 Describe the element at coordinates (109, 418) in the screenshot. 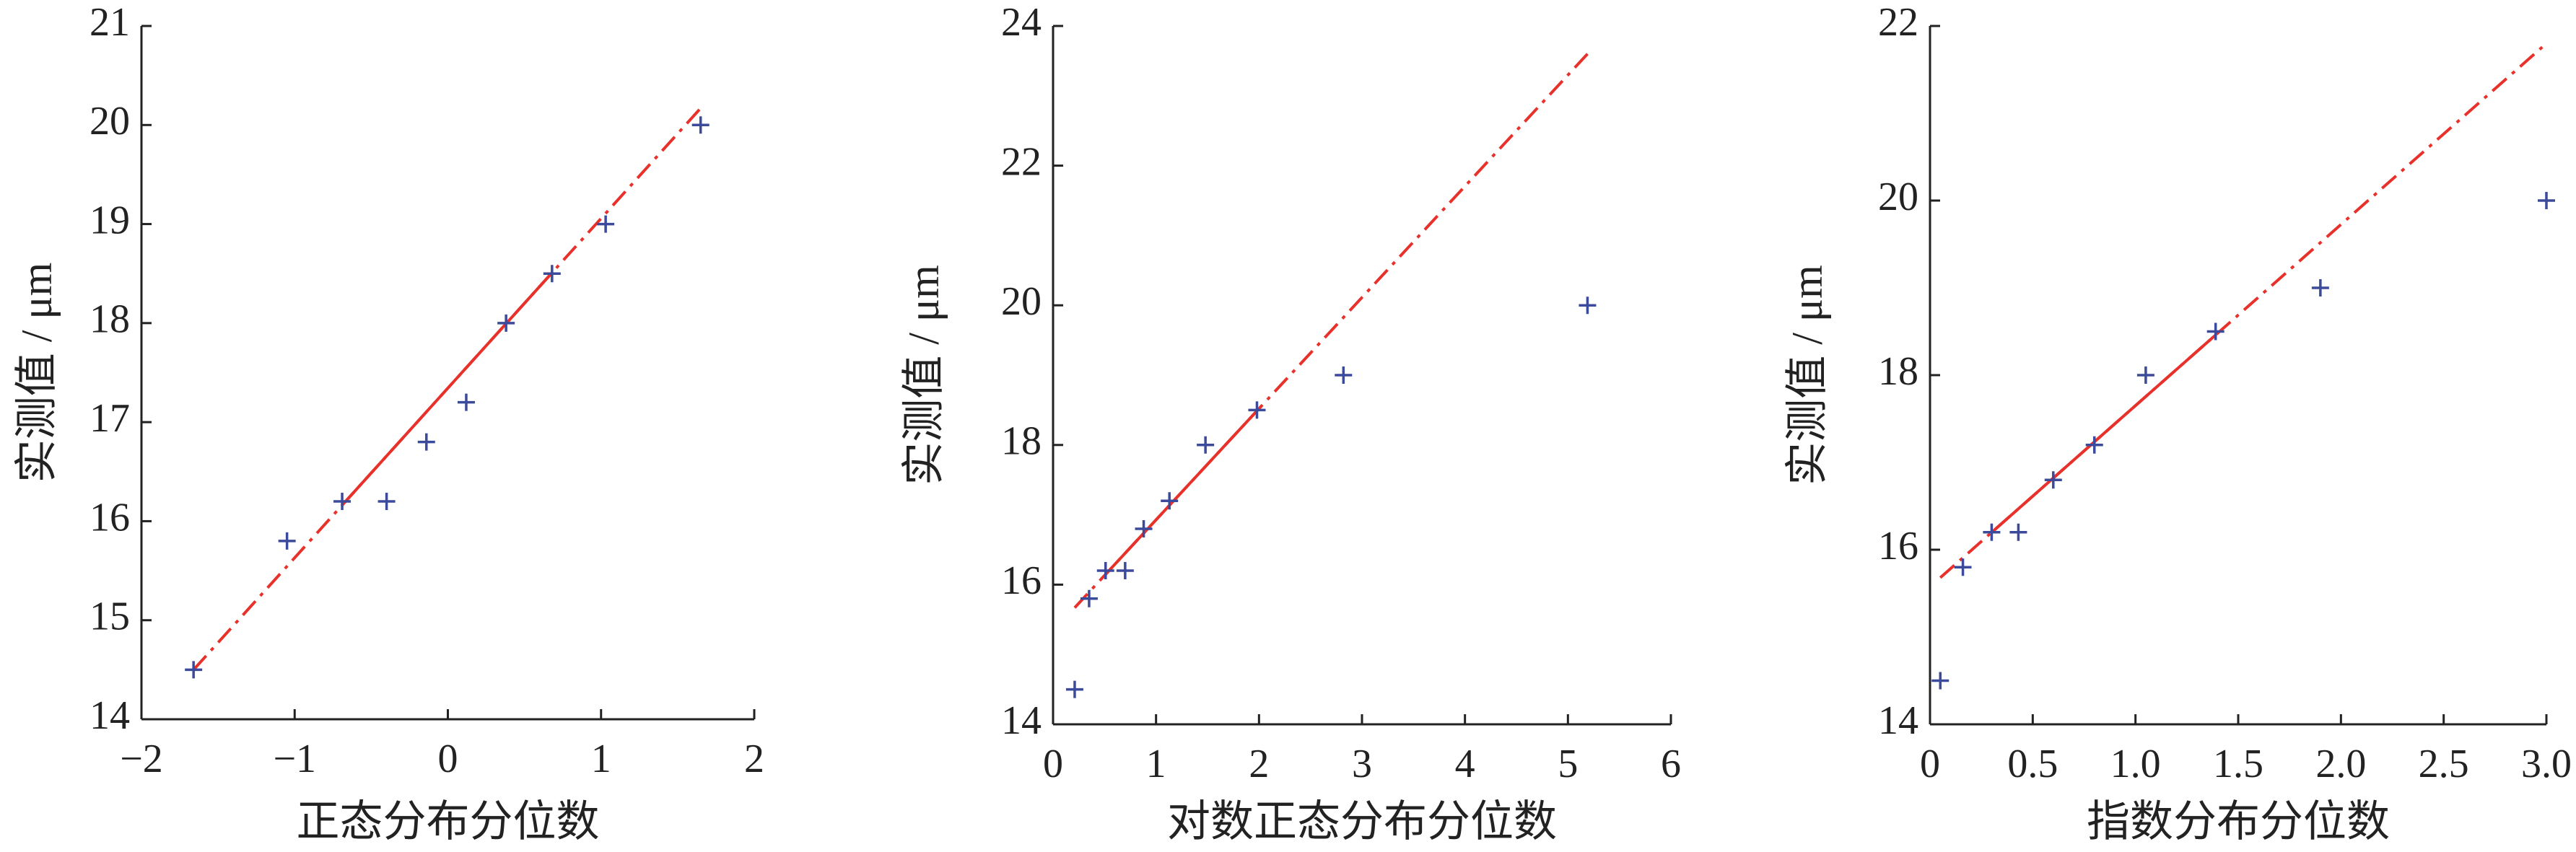

I see `y-tick-label: 17` at that location.